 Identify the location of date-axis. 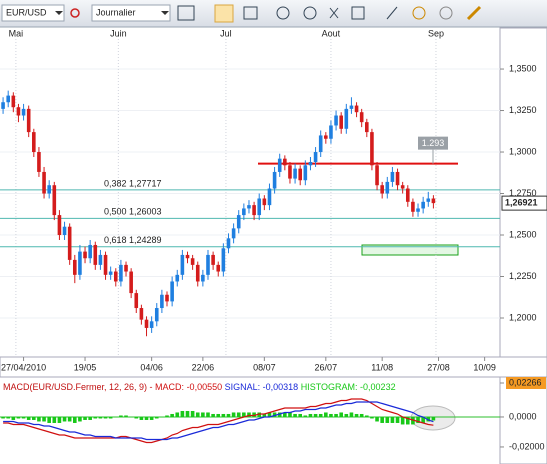
(273, 367).